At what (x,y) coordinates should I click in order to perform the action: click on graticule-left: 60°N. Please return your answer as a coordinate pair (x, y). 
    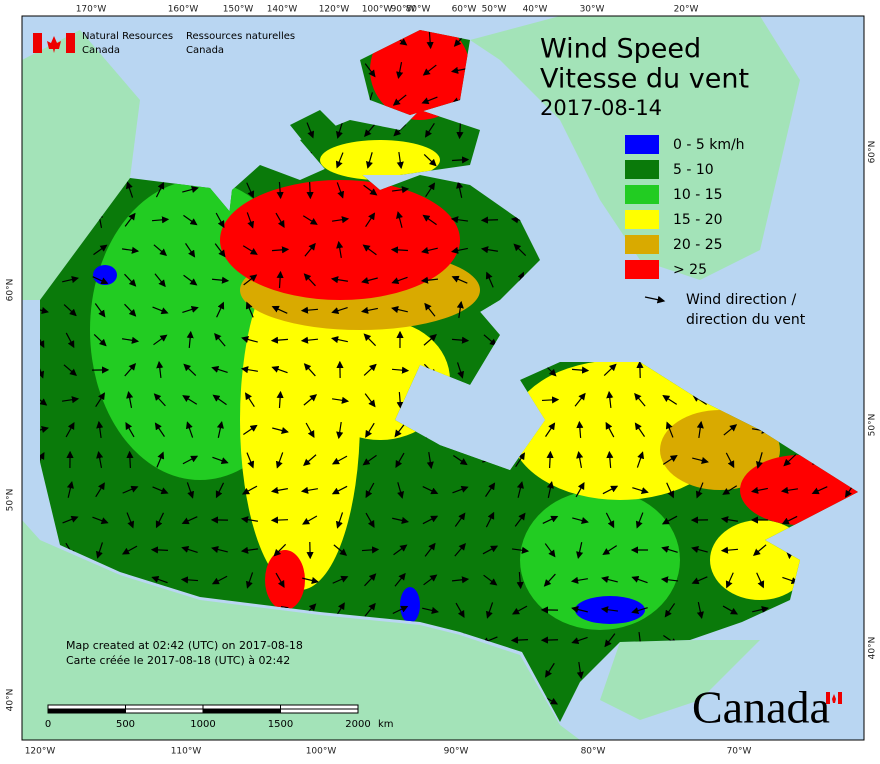
    Looking at the image, I should click on (11, 290).